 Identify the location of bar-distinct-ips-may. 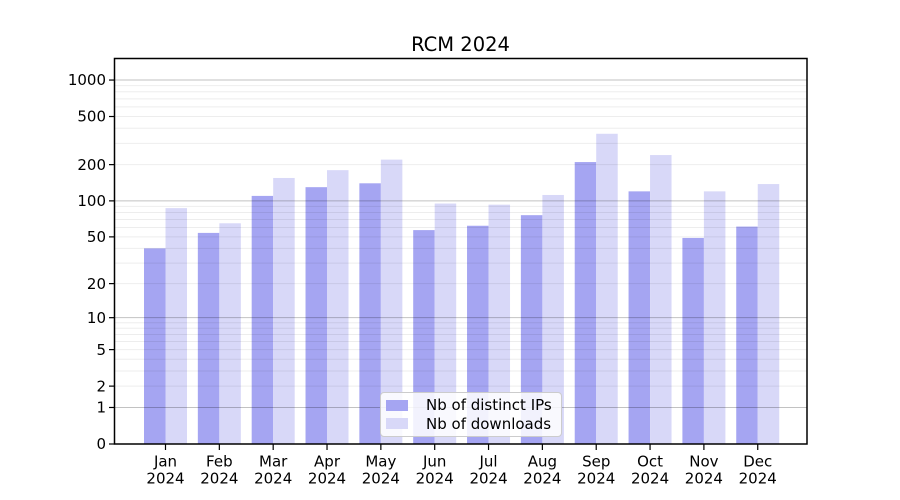
(370, 313).